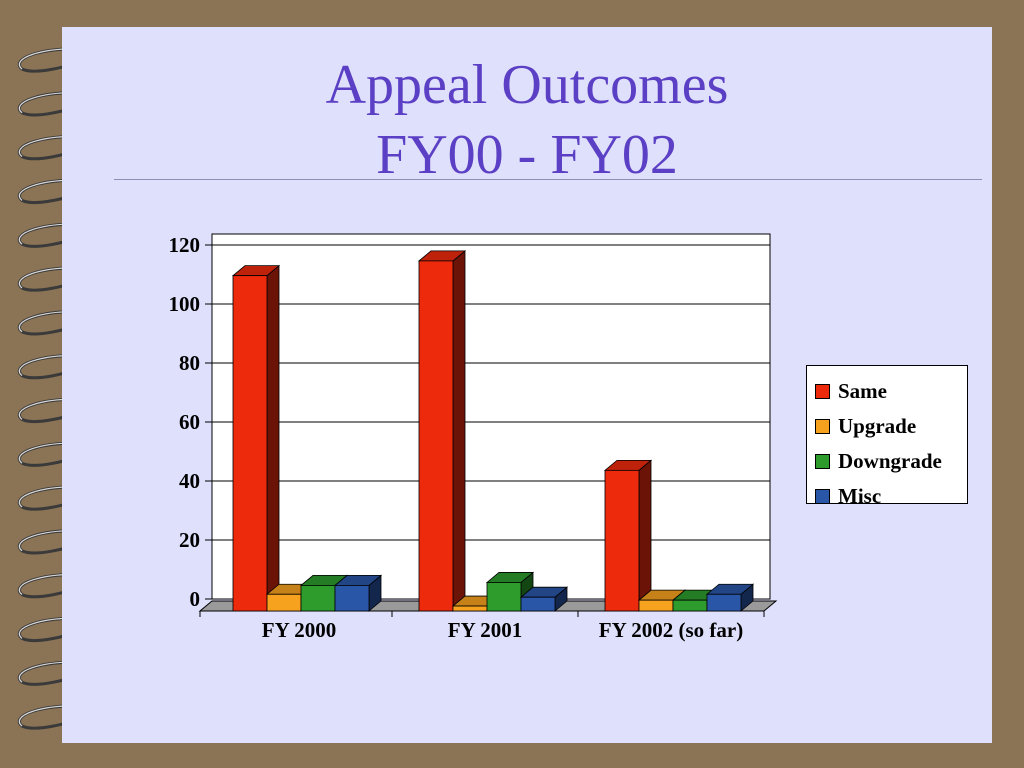  I want to click on legend-label-misc: Misc, so click(860, 496).